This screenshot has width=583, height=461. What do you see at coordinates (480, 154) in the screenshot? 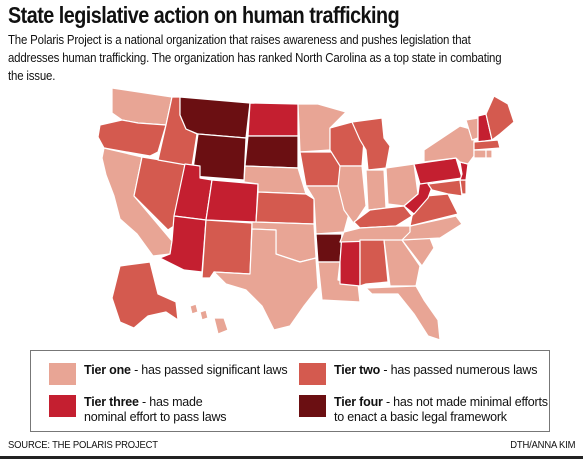
I see `state-ct` at bounding box center [480, 154].